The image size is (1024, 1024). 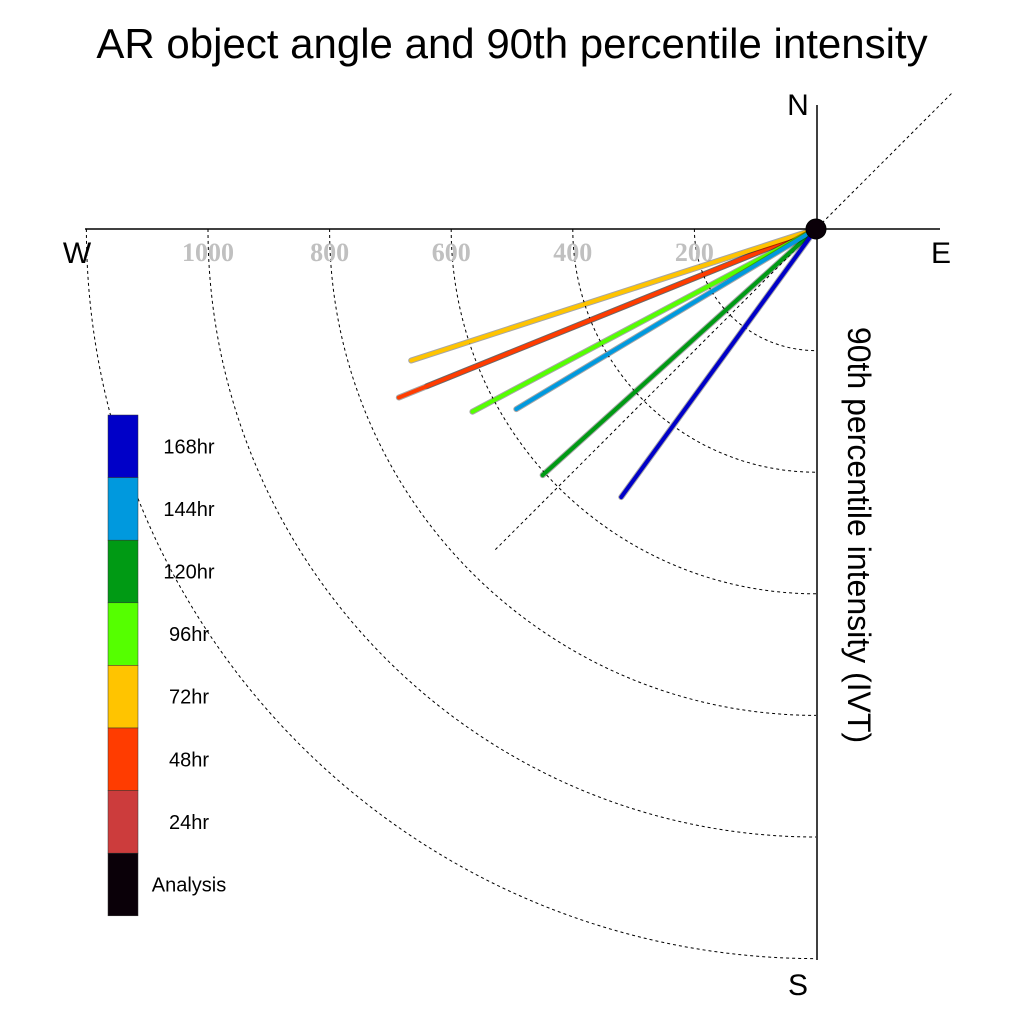 What do you see at coordinates (798, 985) in the screenshot?
I see `compass-south-label: S` at bounding box center [798, 985].